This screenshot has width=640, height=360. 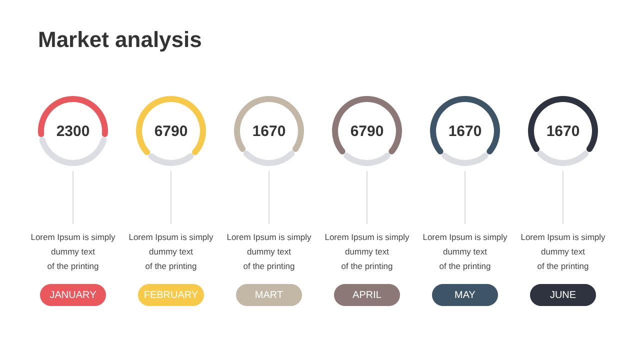 I want to click on text: 2300, so click(x=73, y=131).